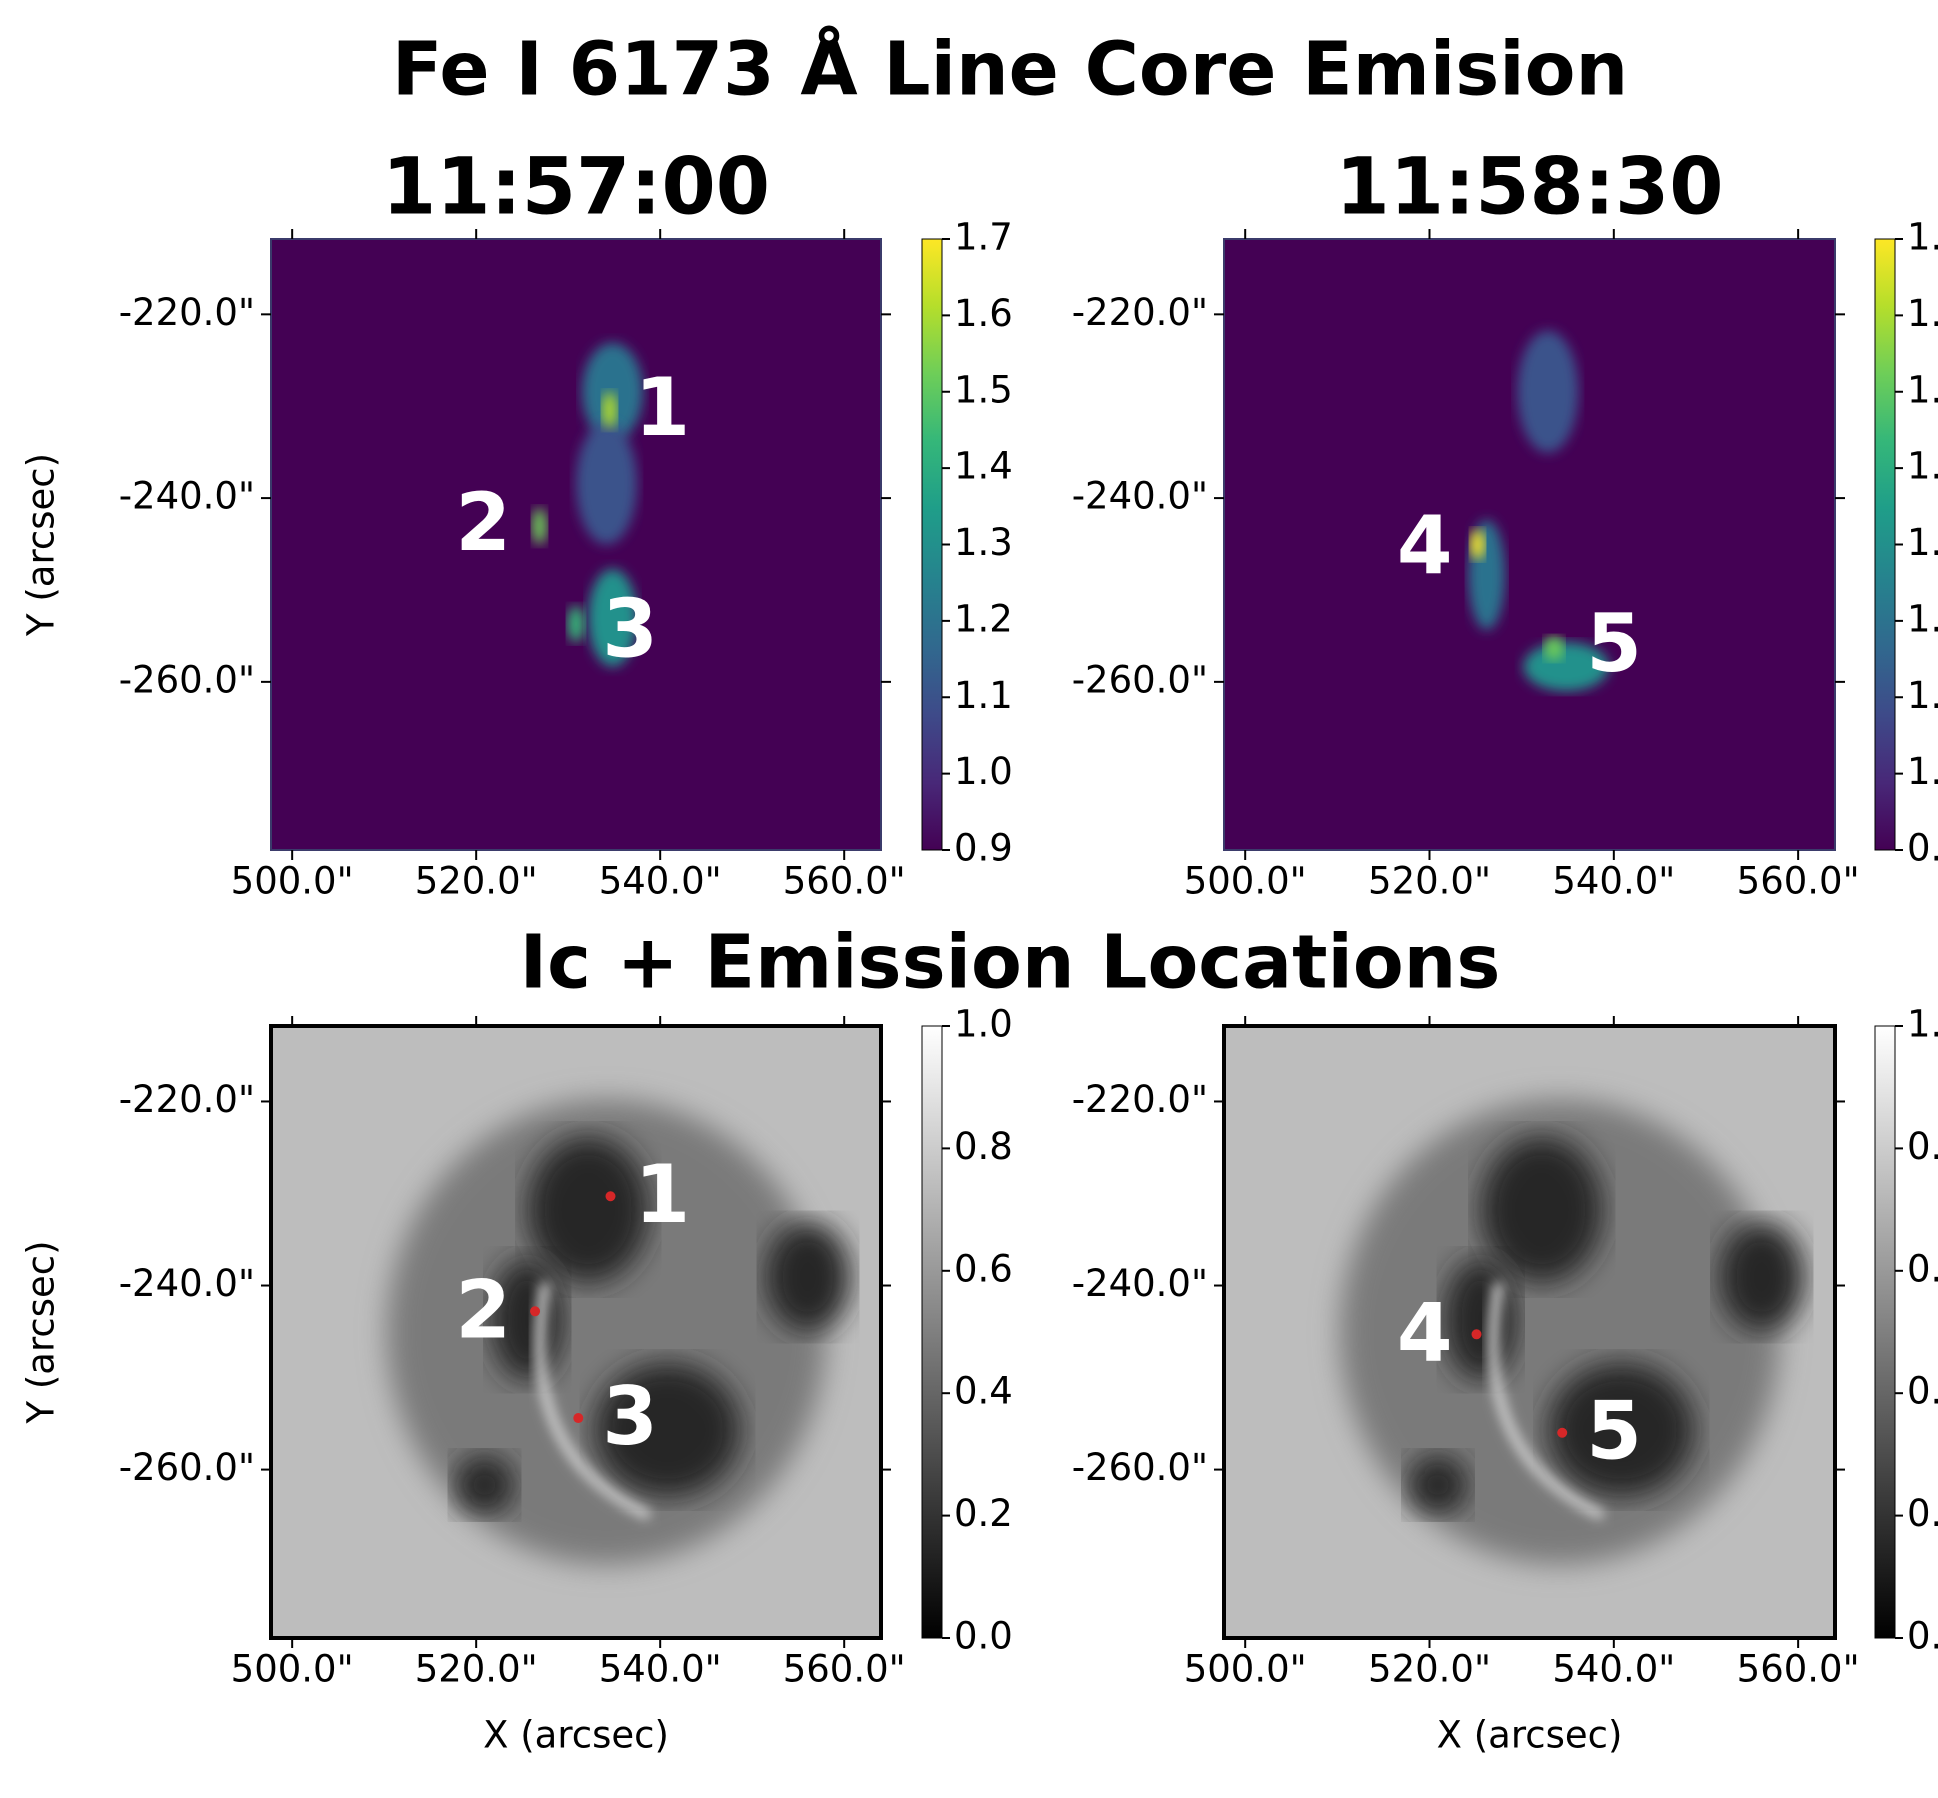  What do you see at coordinates (1922, 1513) in the screenshot?
I see `colorbar-tick-label: 0.2` at bounding box center [1922, 1513].